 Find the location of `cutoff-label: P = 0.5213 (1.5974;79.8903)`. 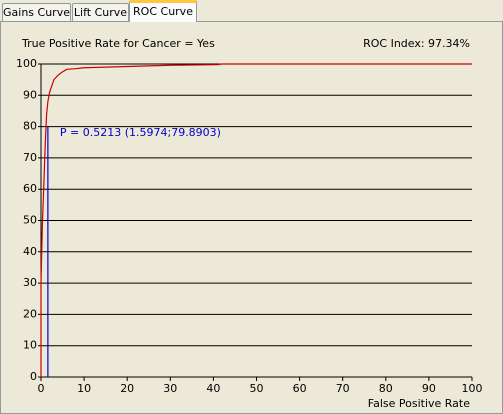

cutoff-label: P = 0.5213 (1.5974;79.8903) is located at coordinates (140, 132).